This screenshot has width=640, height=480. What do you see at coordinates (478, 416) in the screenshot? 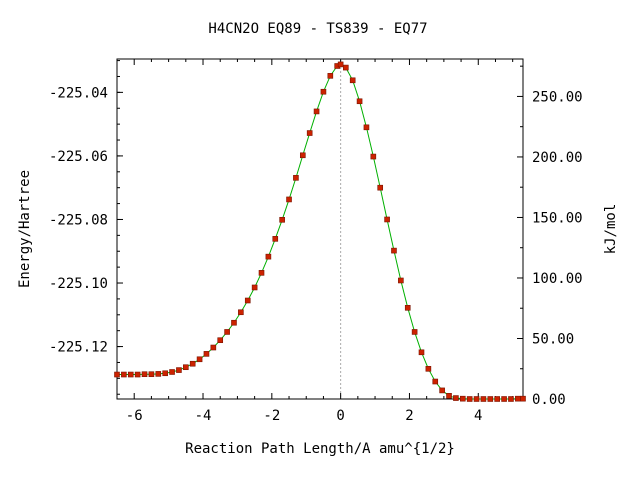
I see `x-tick-label: 4` at bounding box center [478, 416].